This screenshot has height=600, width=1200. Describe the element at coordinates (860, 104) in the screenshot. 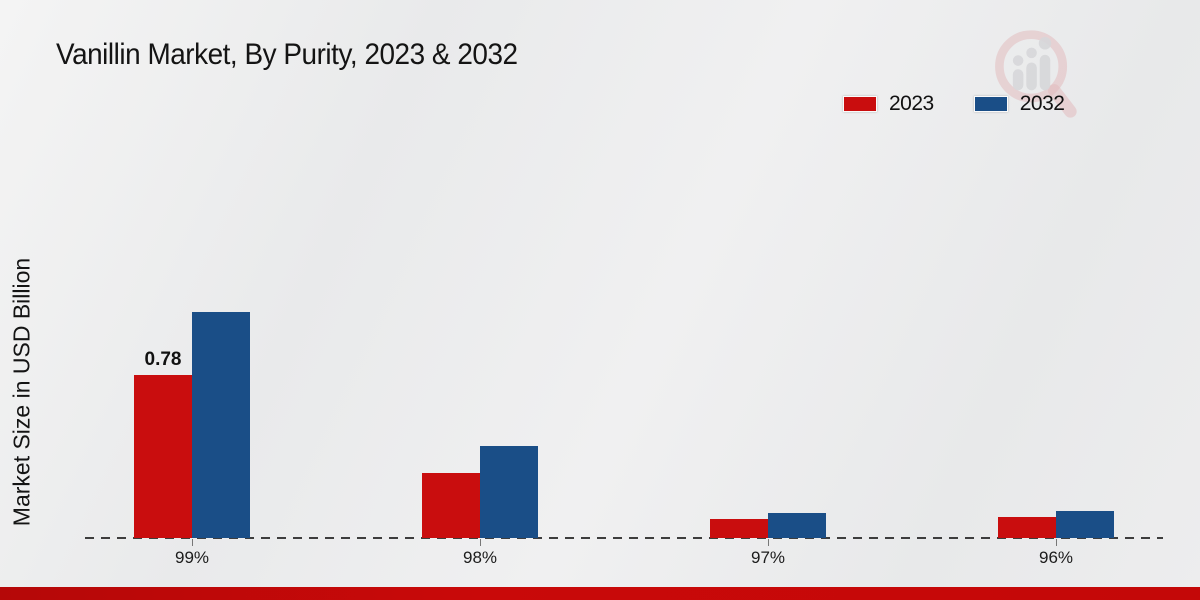

I see `legend-swatch-2023` at that location.